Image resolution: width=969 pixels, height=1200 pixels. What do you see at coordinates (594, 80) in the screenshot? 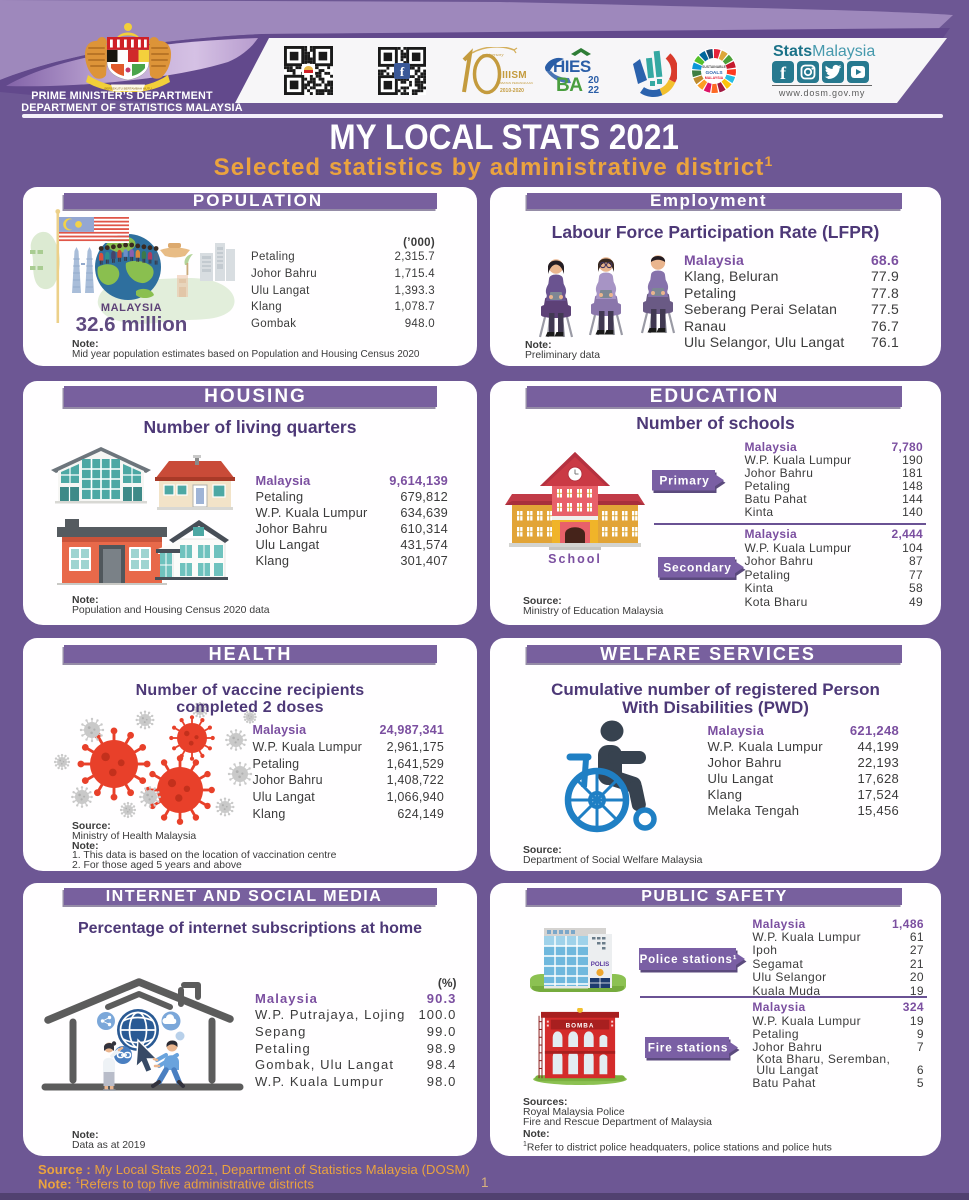
I see `svg-text: 20` at bounding box center [594, 80].